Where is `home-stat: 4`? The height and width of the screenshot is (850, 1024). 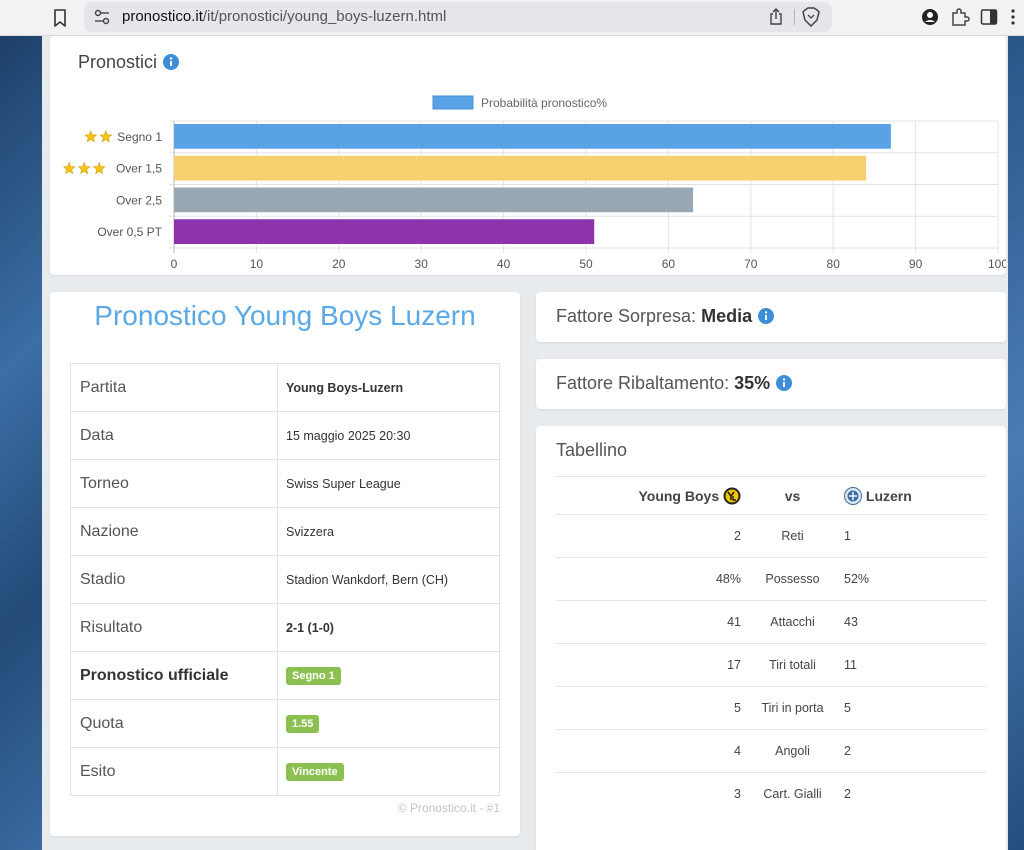 home-stat: 4 is located at coordinates (737, 751).